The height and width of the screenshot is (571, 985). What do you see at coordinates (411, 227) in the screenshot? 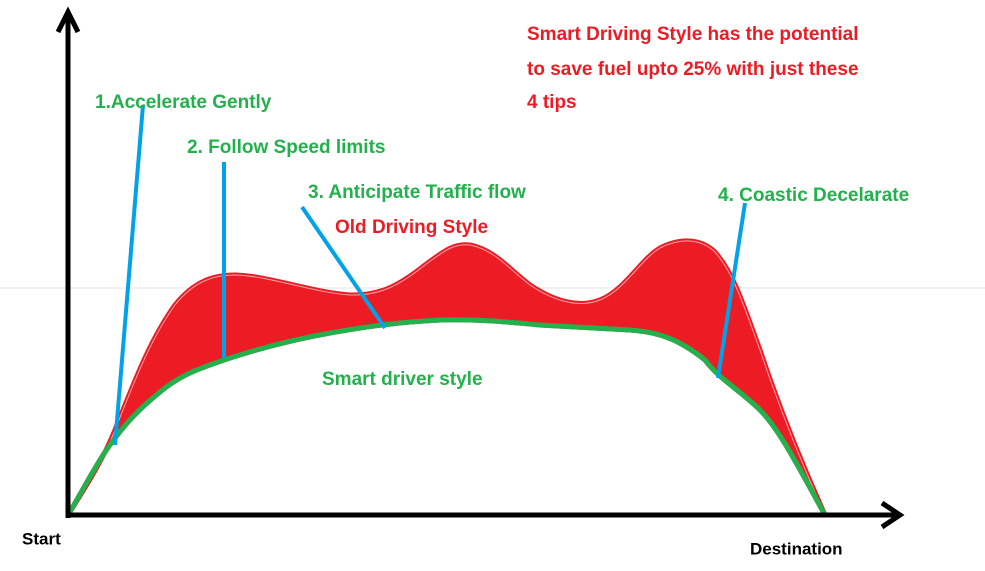
I see `curve-label: Old Driving Style` at bounding box center [411, 227].